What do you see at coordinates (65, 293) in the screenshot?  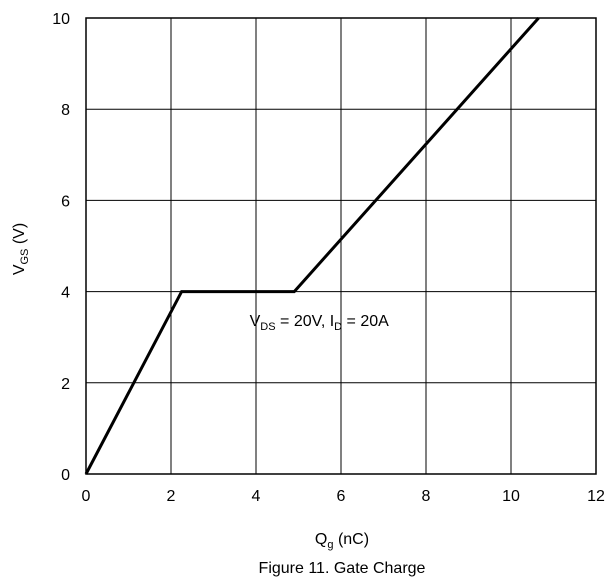 I see `y-tick-label: 4` at bounding box center [65, 293].